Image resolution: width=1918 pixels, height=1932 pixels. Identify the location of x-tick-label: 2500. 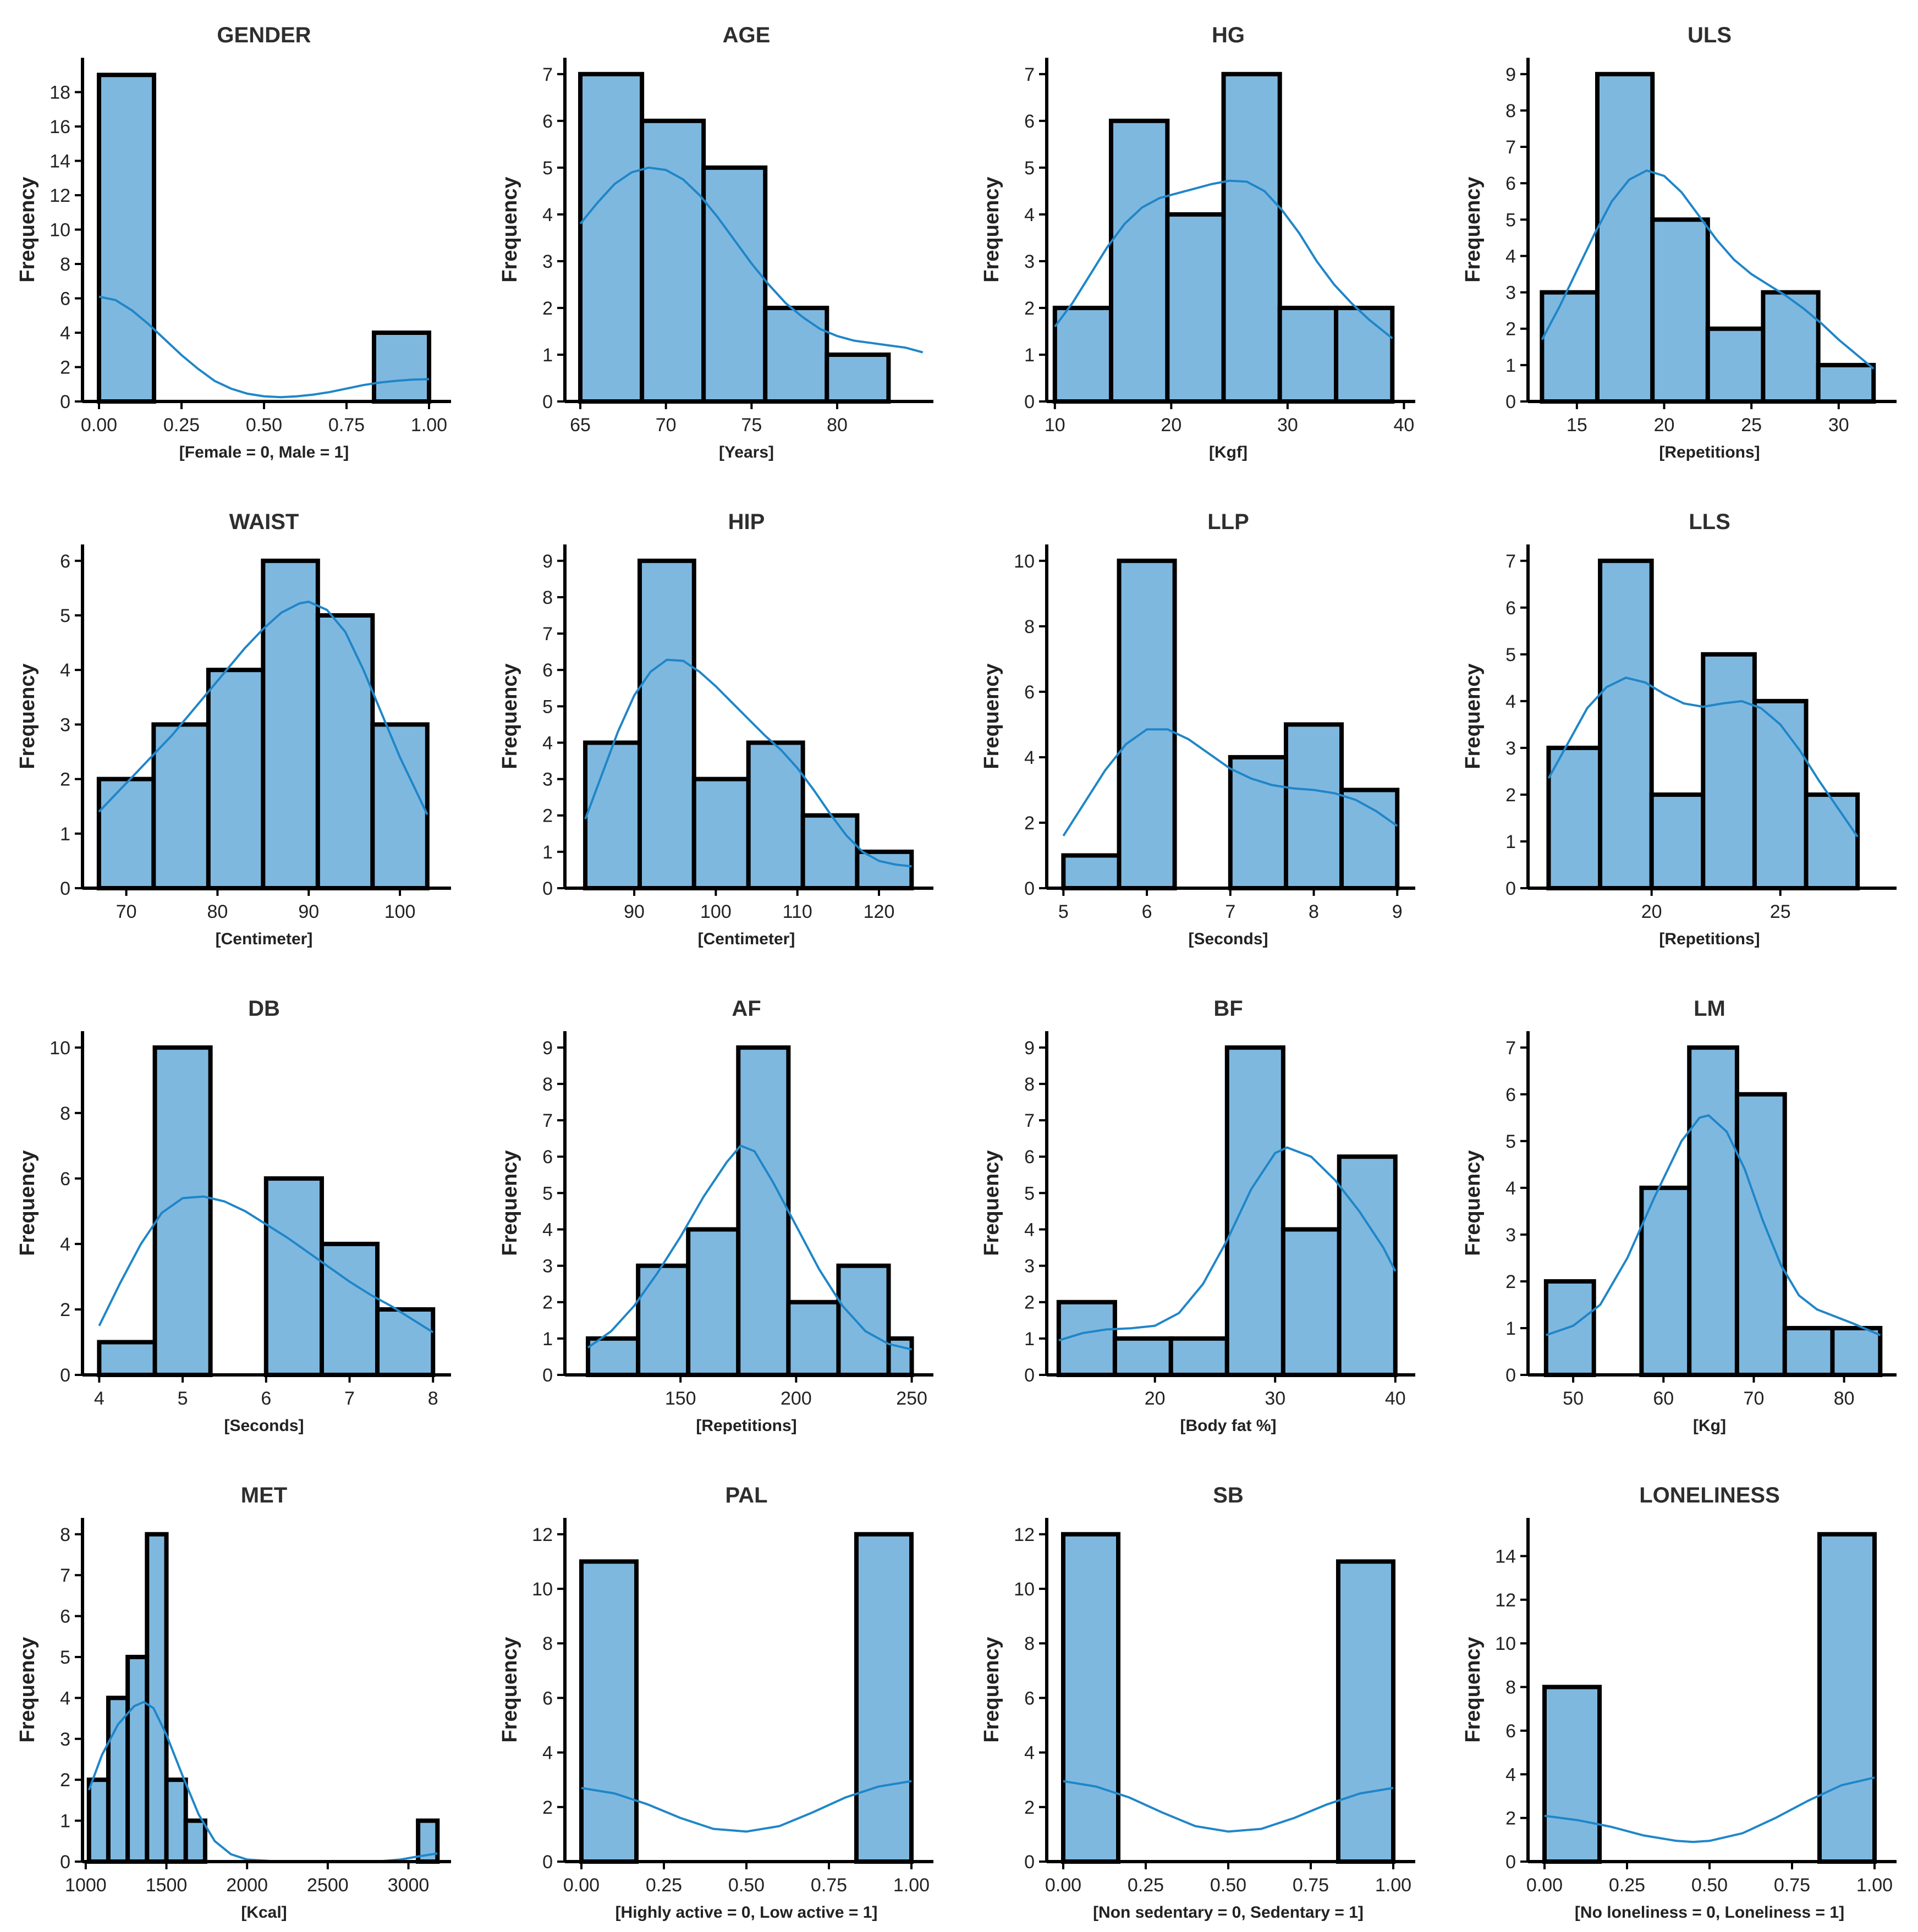
(328, 1885).